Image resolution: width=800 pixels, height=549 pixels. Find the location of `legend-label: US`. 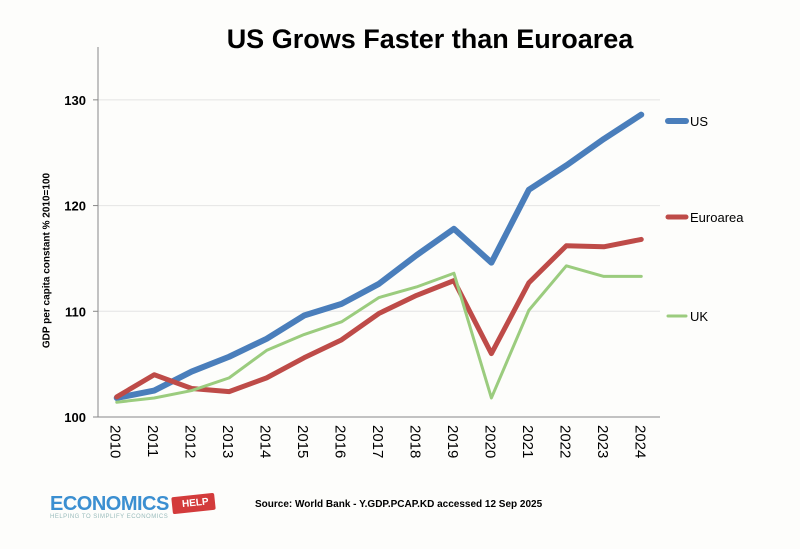

legend-label: US is located at coordinates (699, 121).